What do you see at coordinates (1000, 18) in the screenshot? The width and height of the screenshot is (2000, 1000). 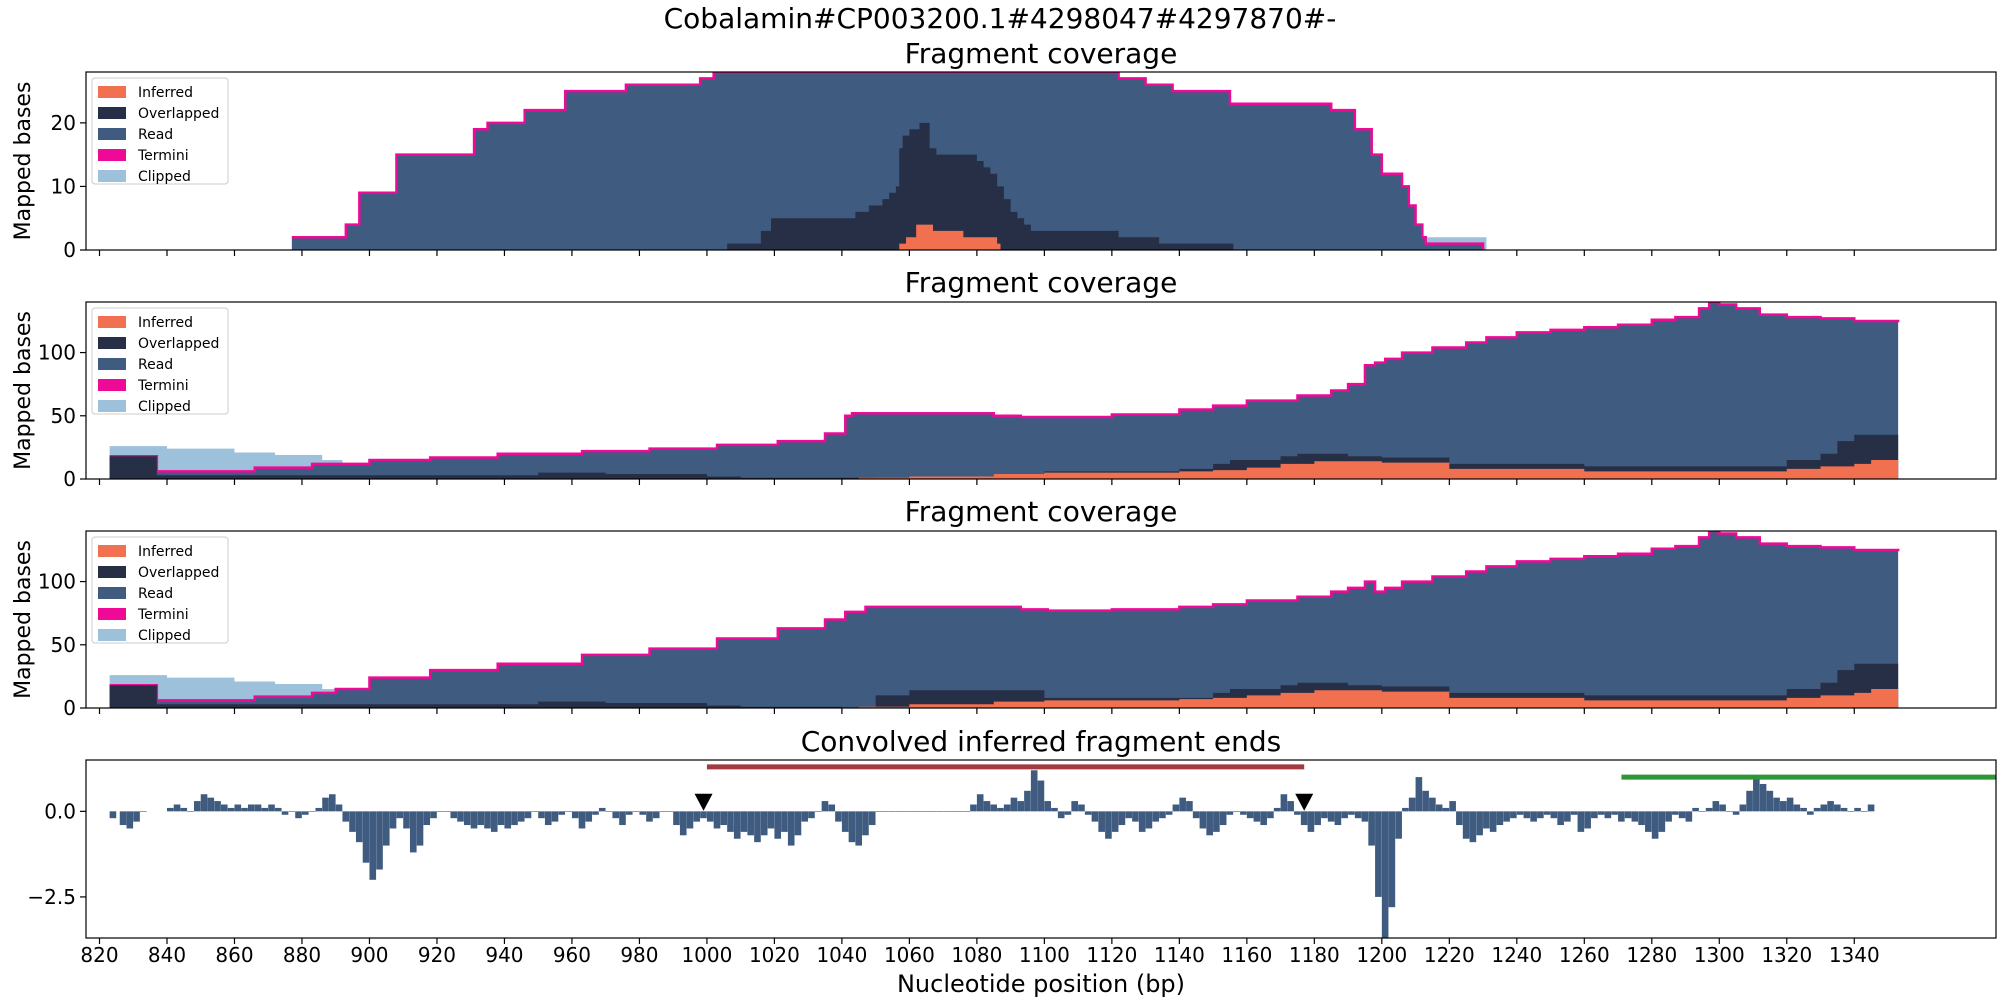 I see `figure-title: Cobalamin#CP003200.1#4298047#4297870#-` at bounding box center [1000, 18].